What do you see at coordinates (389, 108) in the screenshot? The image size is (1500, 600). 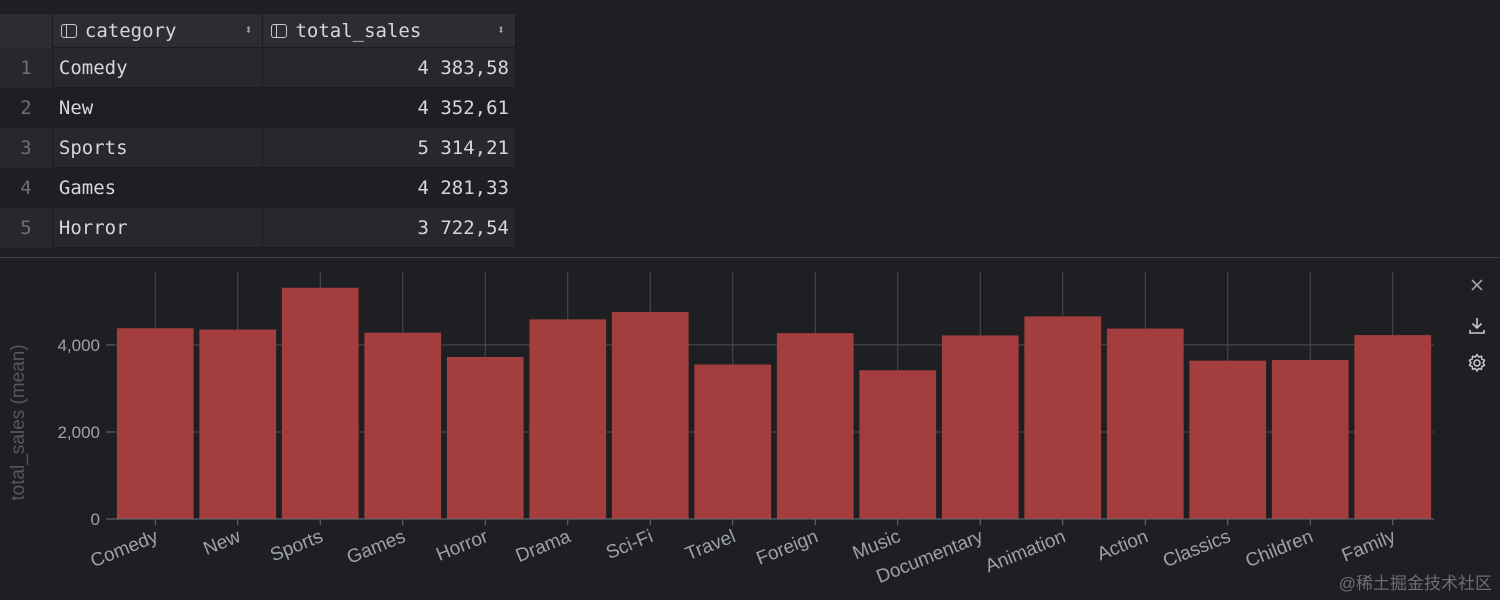 I see `cell-total-sales: 4 352,61` at bounding box center [389, 108].